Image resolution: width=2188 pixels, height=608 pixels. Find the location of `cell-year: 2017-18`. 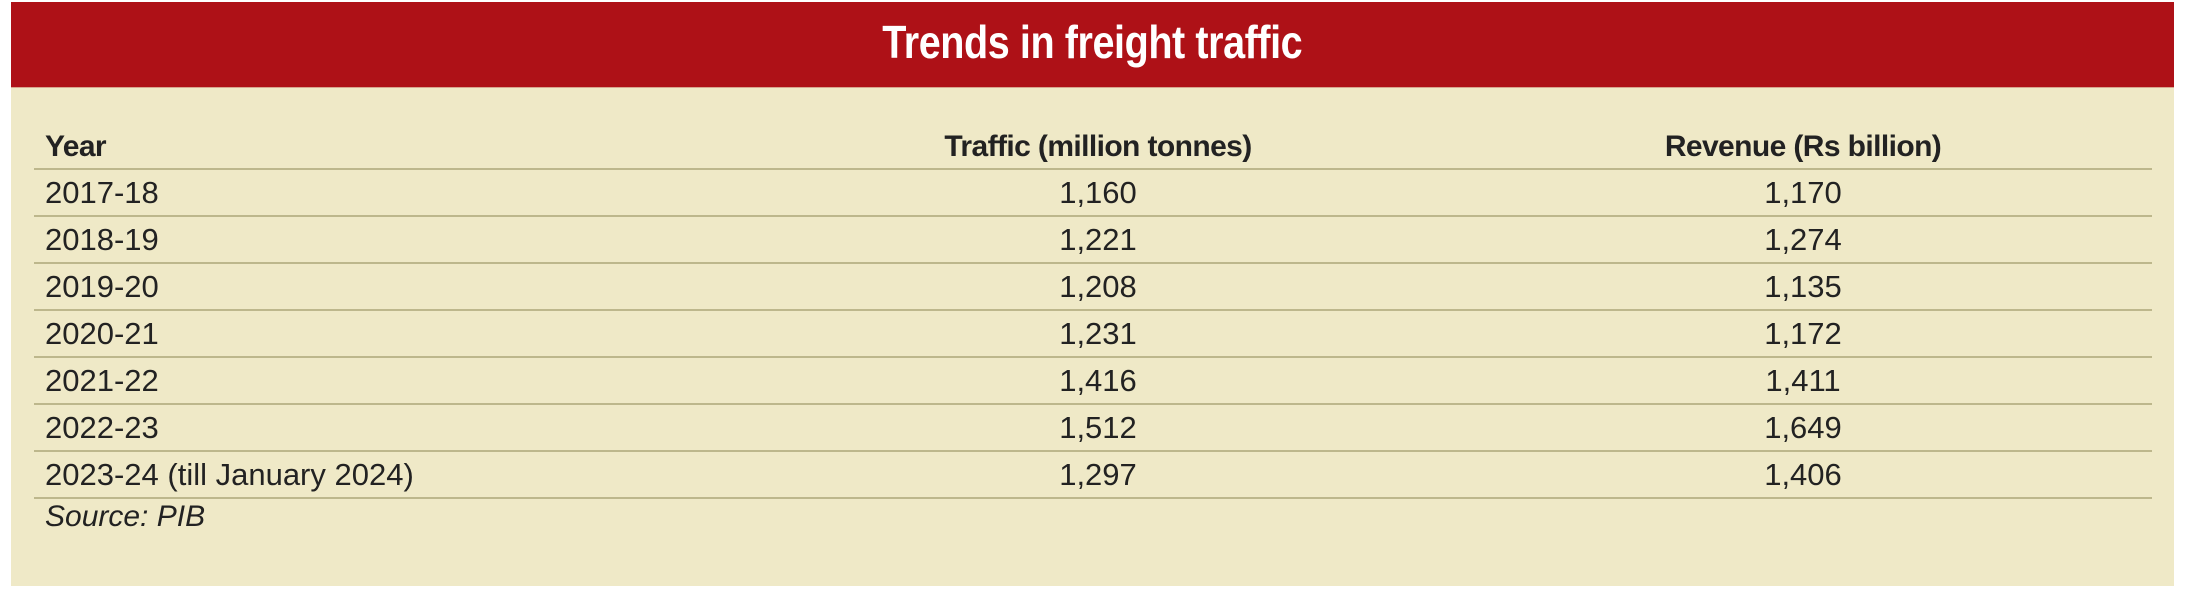

cell-year: 2017-18 is located at coordinates (102, 192).